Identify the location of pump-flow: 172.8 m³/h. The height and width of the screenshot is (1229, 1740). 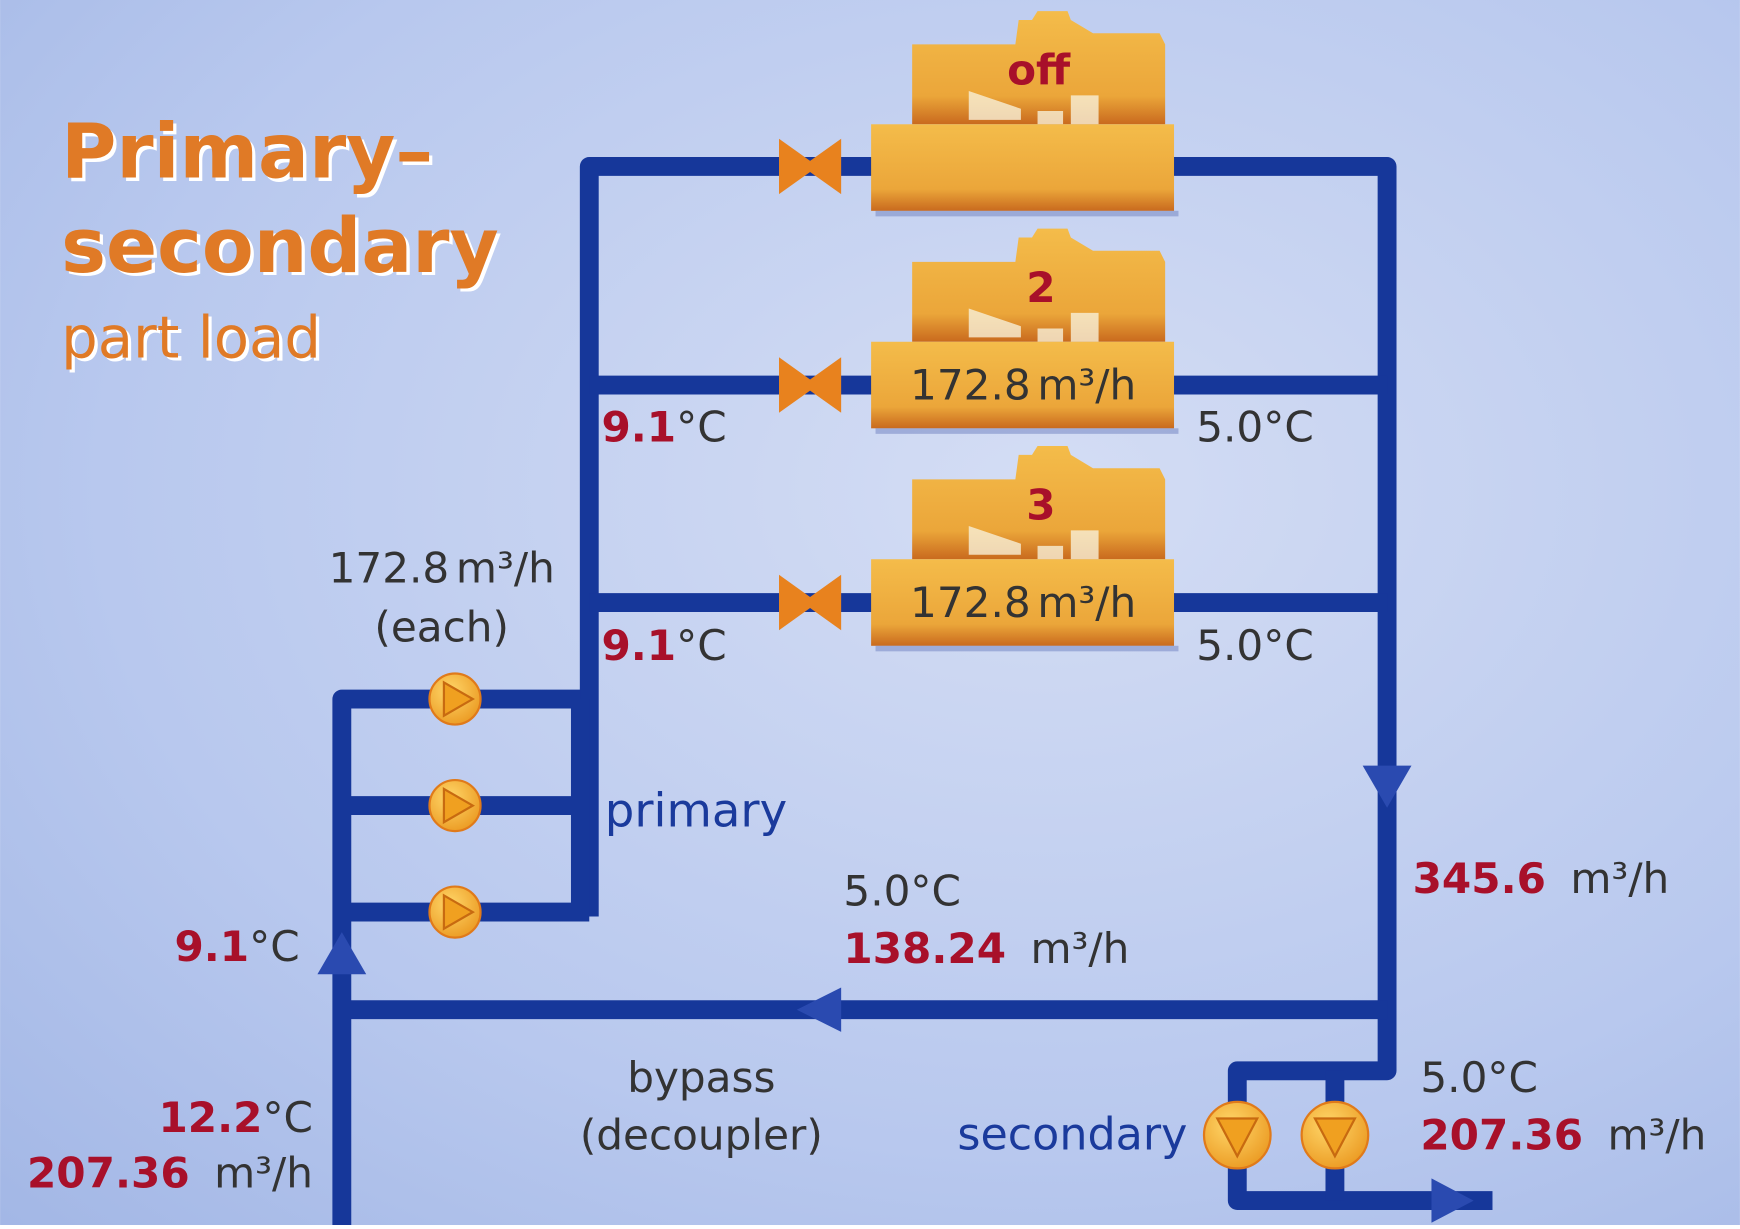
(442, 568).